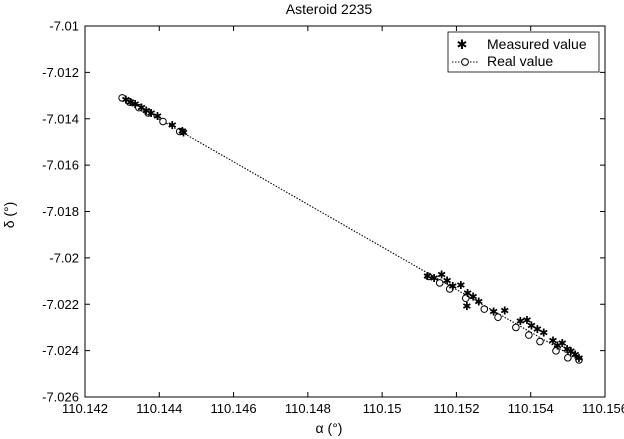 The height and width of the screenshot is (439, 624). I want to click on x-tick-label: 110.144, so click(159, 408).